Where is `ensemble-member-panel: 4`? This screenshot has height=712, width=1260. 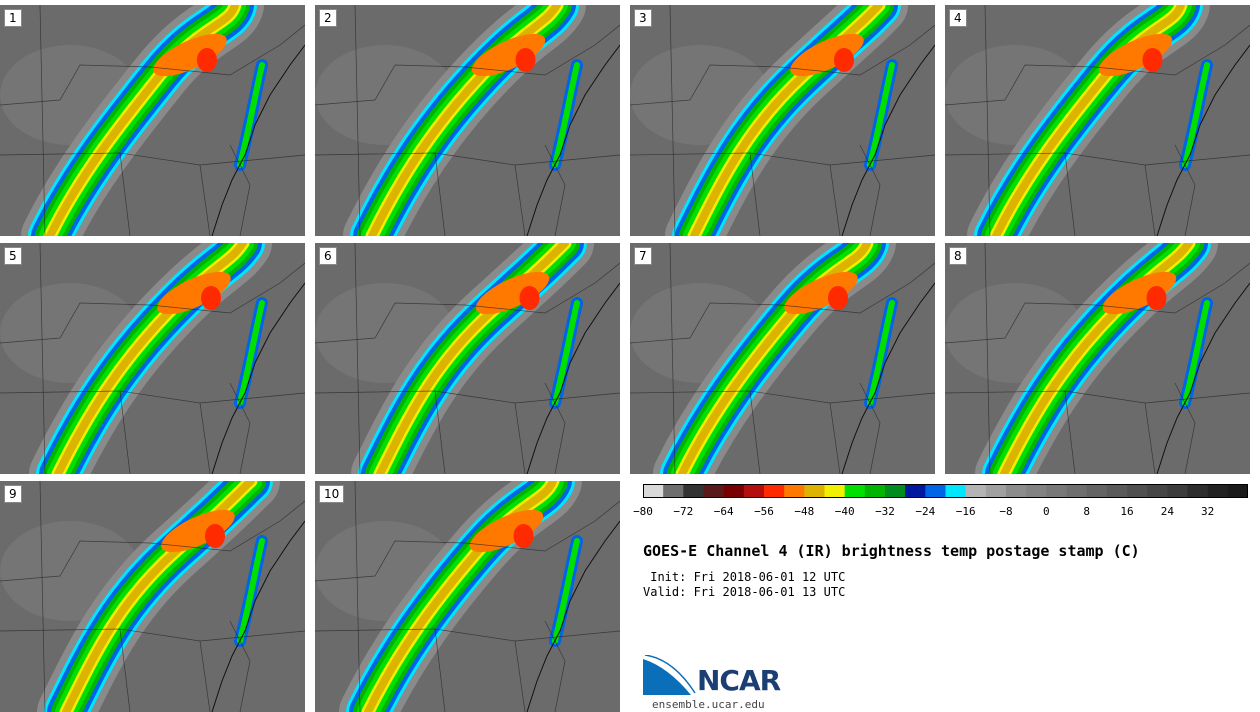
ensemble-member-panel: 4 is located at coordinates (1097, 120).